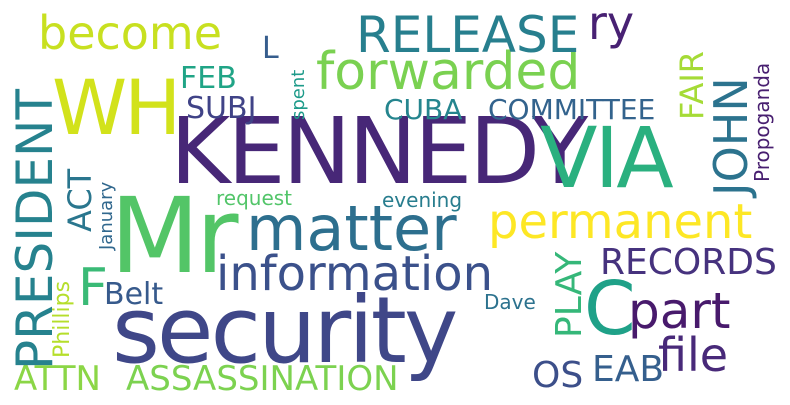 This screenshot has height=405, width=790. What do you see at coordinates (607, 158) in the screenshot?
I see `word-via: VIA` at bounding box center [607, 158].